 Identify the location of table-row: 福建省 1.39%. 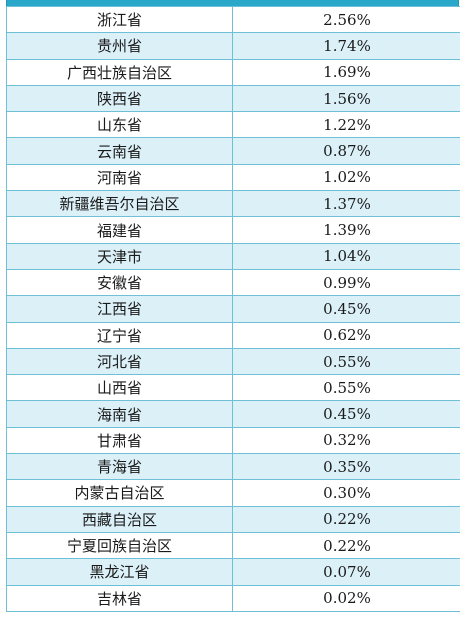
(233, 230).